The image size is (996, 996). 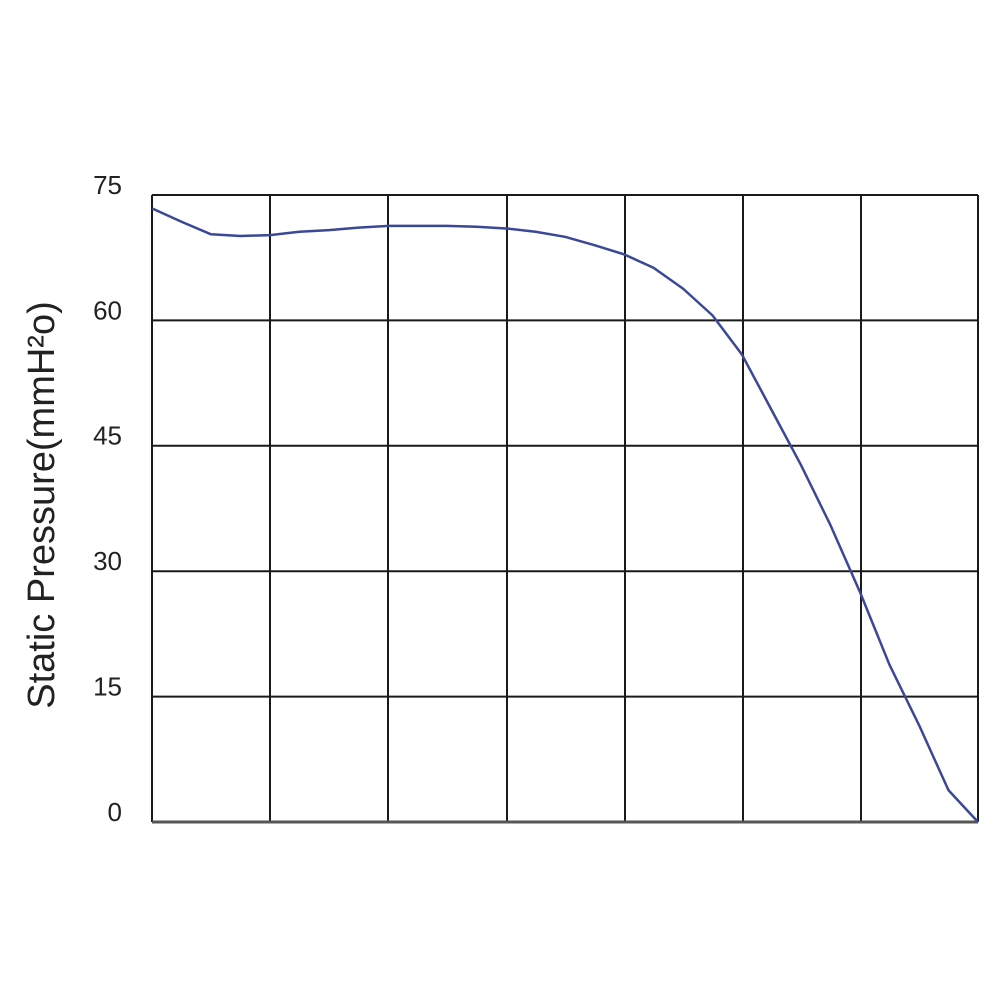 What do you see at coordinates (107, 686) in the screenshot?
I see `y-tick-label: 15` at bounding box center [107, 686].